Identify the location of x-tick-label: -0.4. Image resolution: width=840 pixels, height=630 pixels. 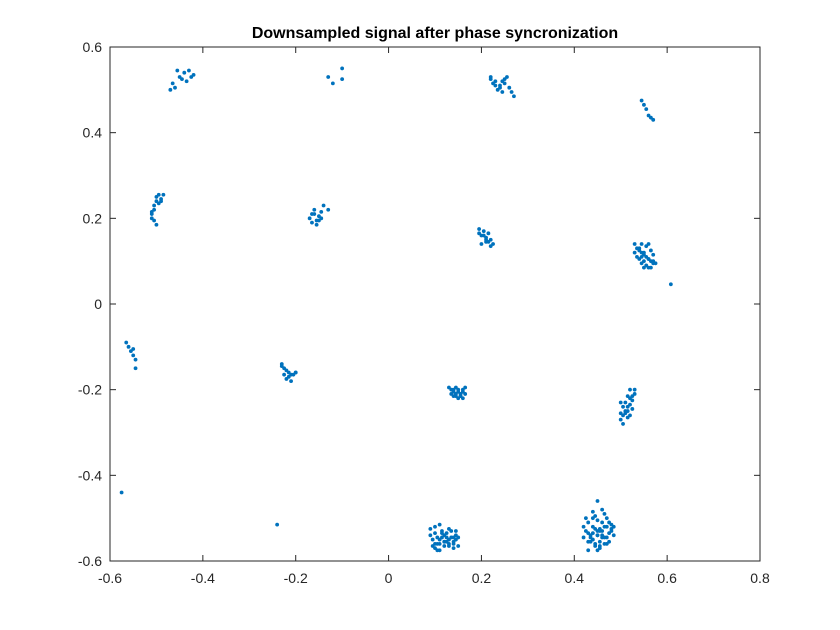
(203, 578).